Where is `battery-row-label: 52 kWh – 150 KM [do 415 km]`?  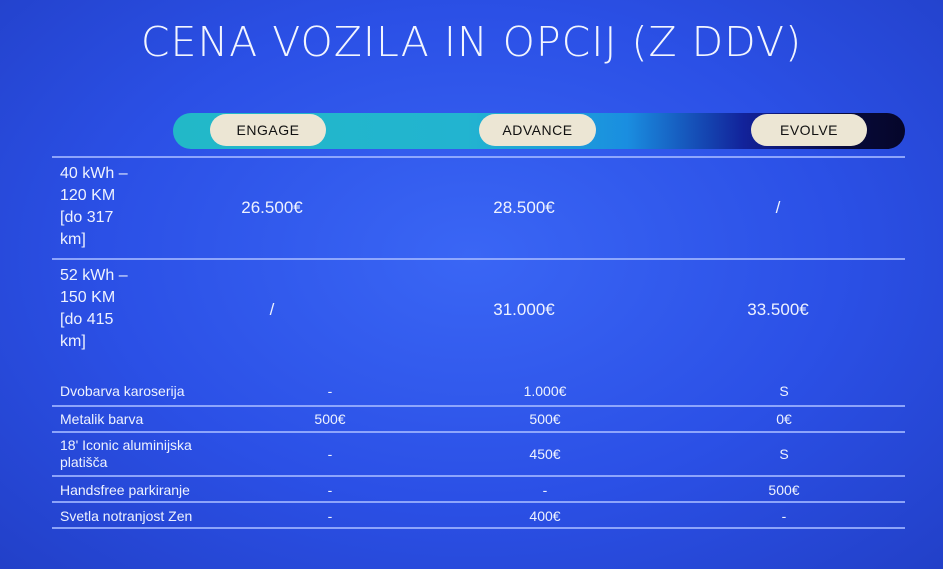 battery-row-label: 52 kWh – 150 KM [do 415 km] is located at coordinates (94, 309).